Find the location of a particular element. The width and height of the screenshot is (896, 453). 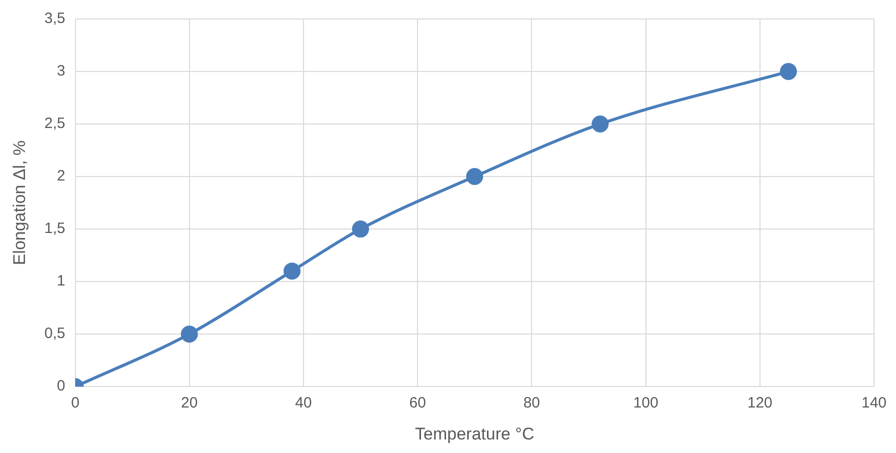

y-tick-label: 1 is located at coordinates (61, 281).